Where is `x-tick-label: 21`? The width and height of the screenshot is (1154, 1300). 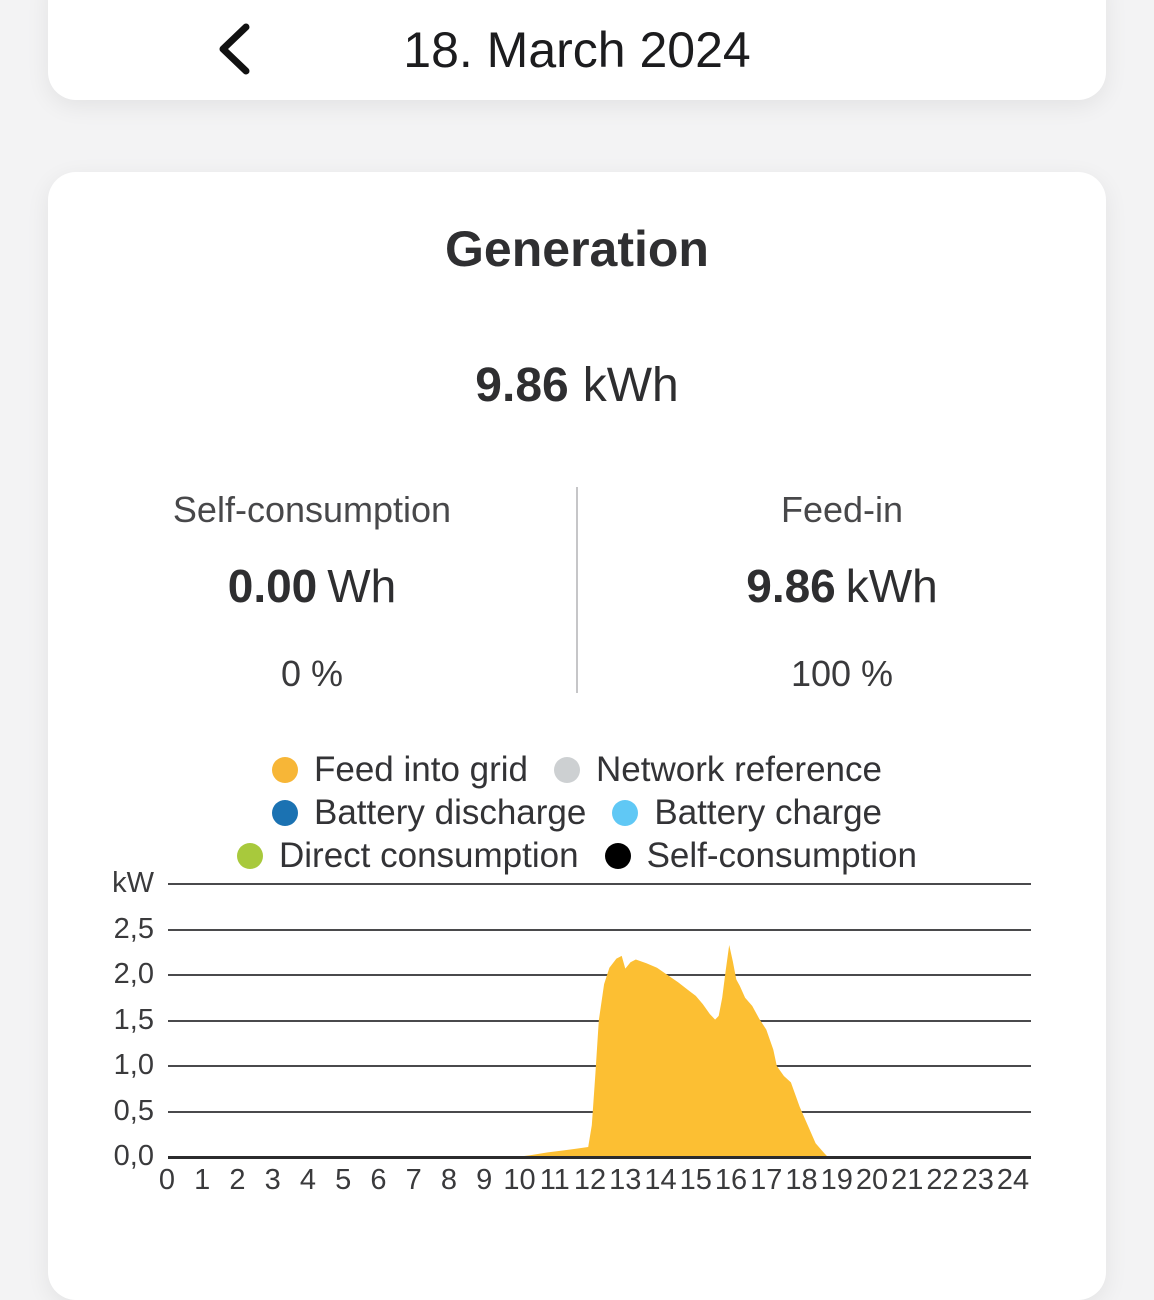
x-tick-label: 21 is located at coordinates (907, 1180).